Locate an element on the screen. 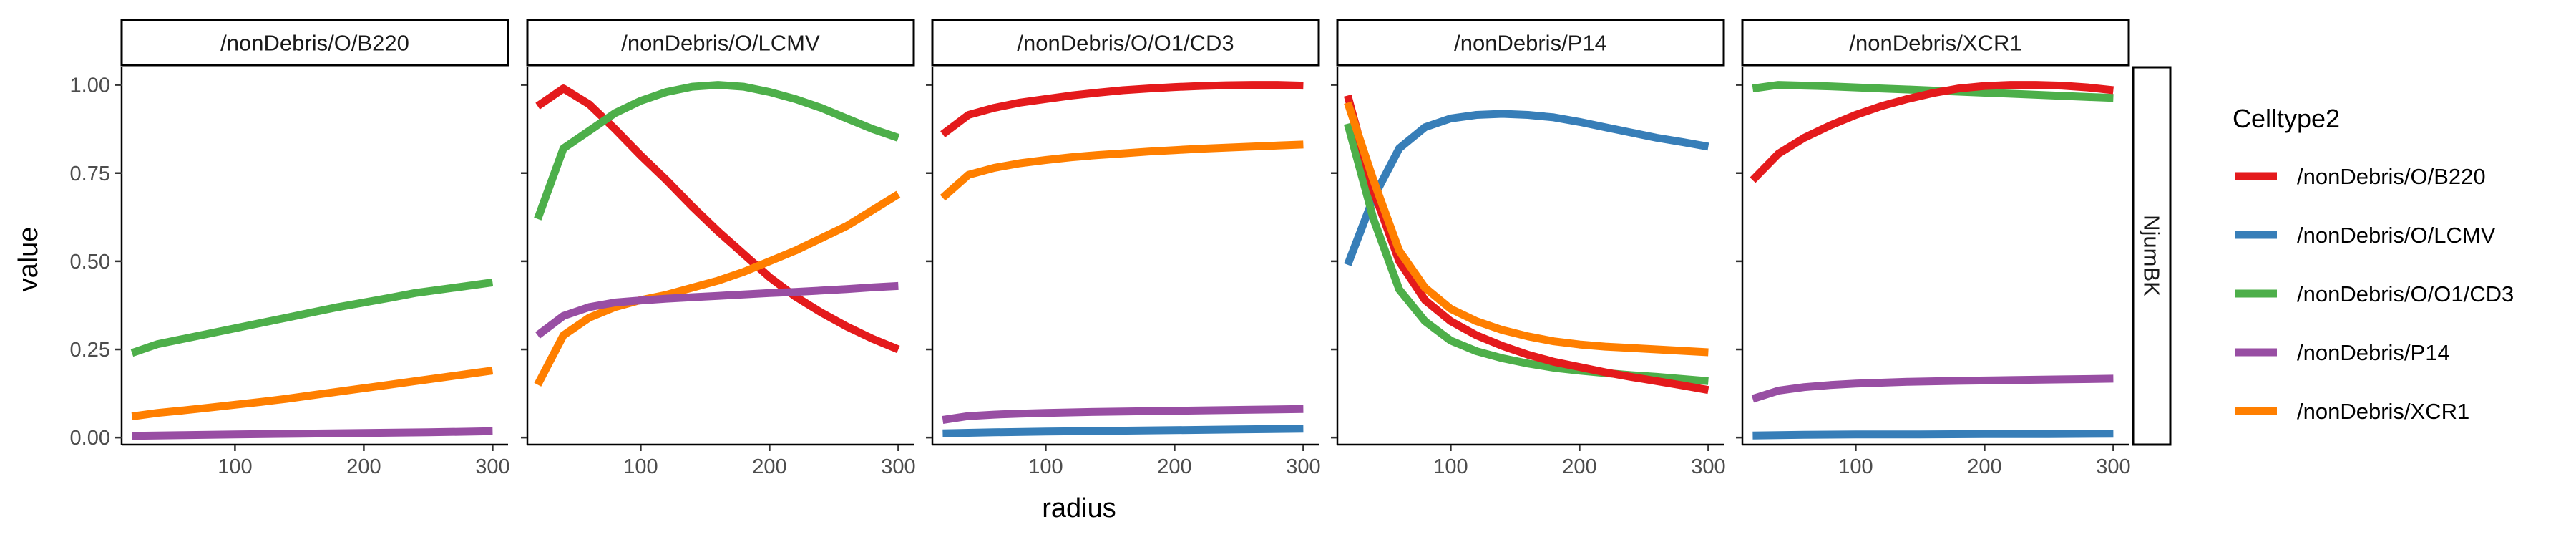  legend-item: /nonDebris/O/B220 is located at coordinates (2360, 176).